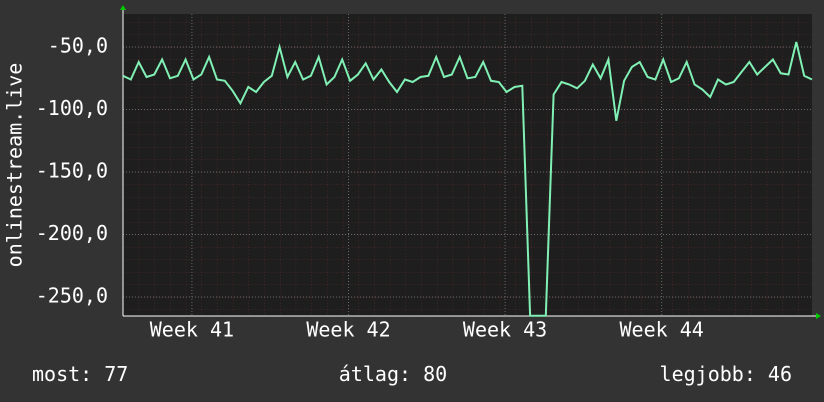 The image size is (824, 402). Describe the element at coordinates (72, 233) in the screenshot. I see `y-tick-label: -200,0` at that location.